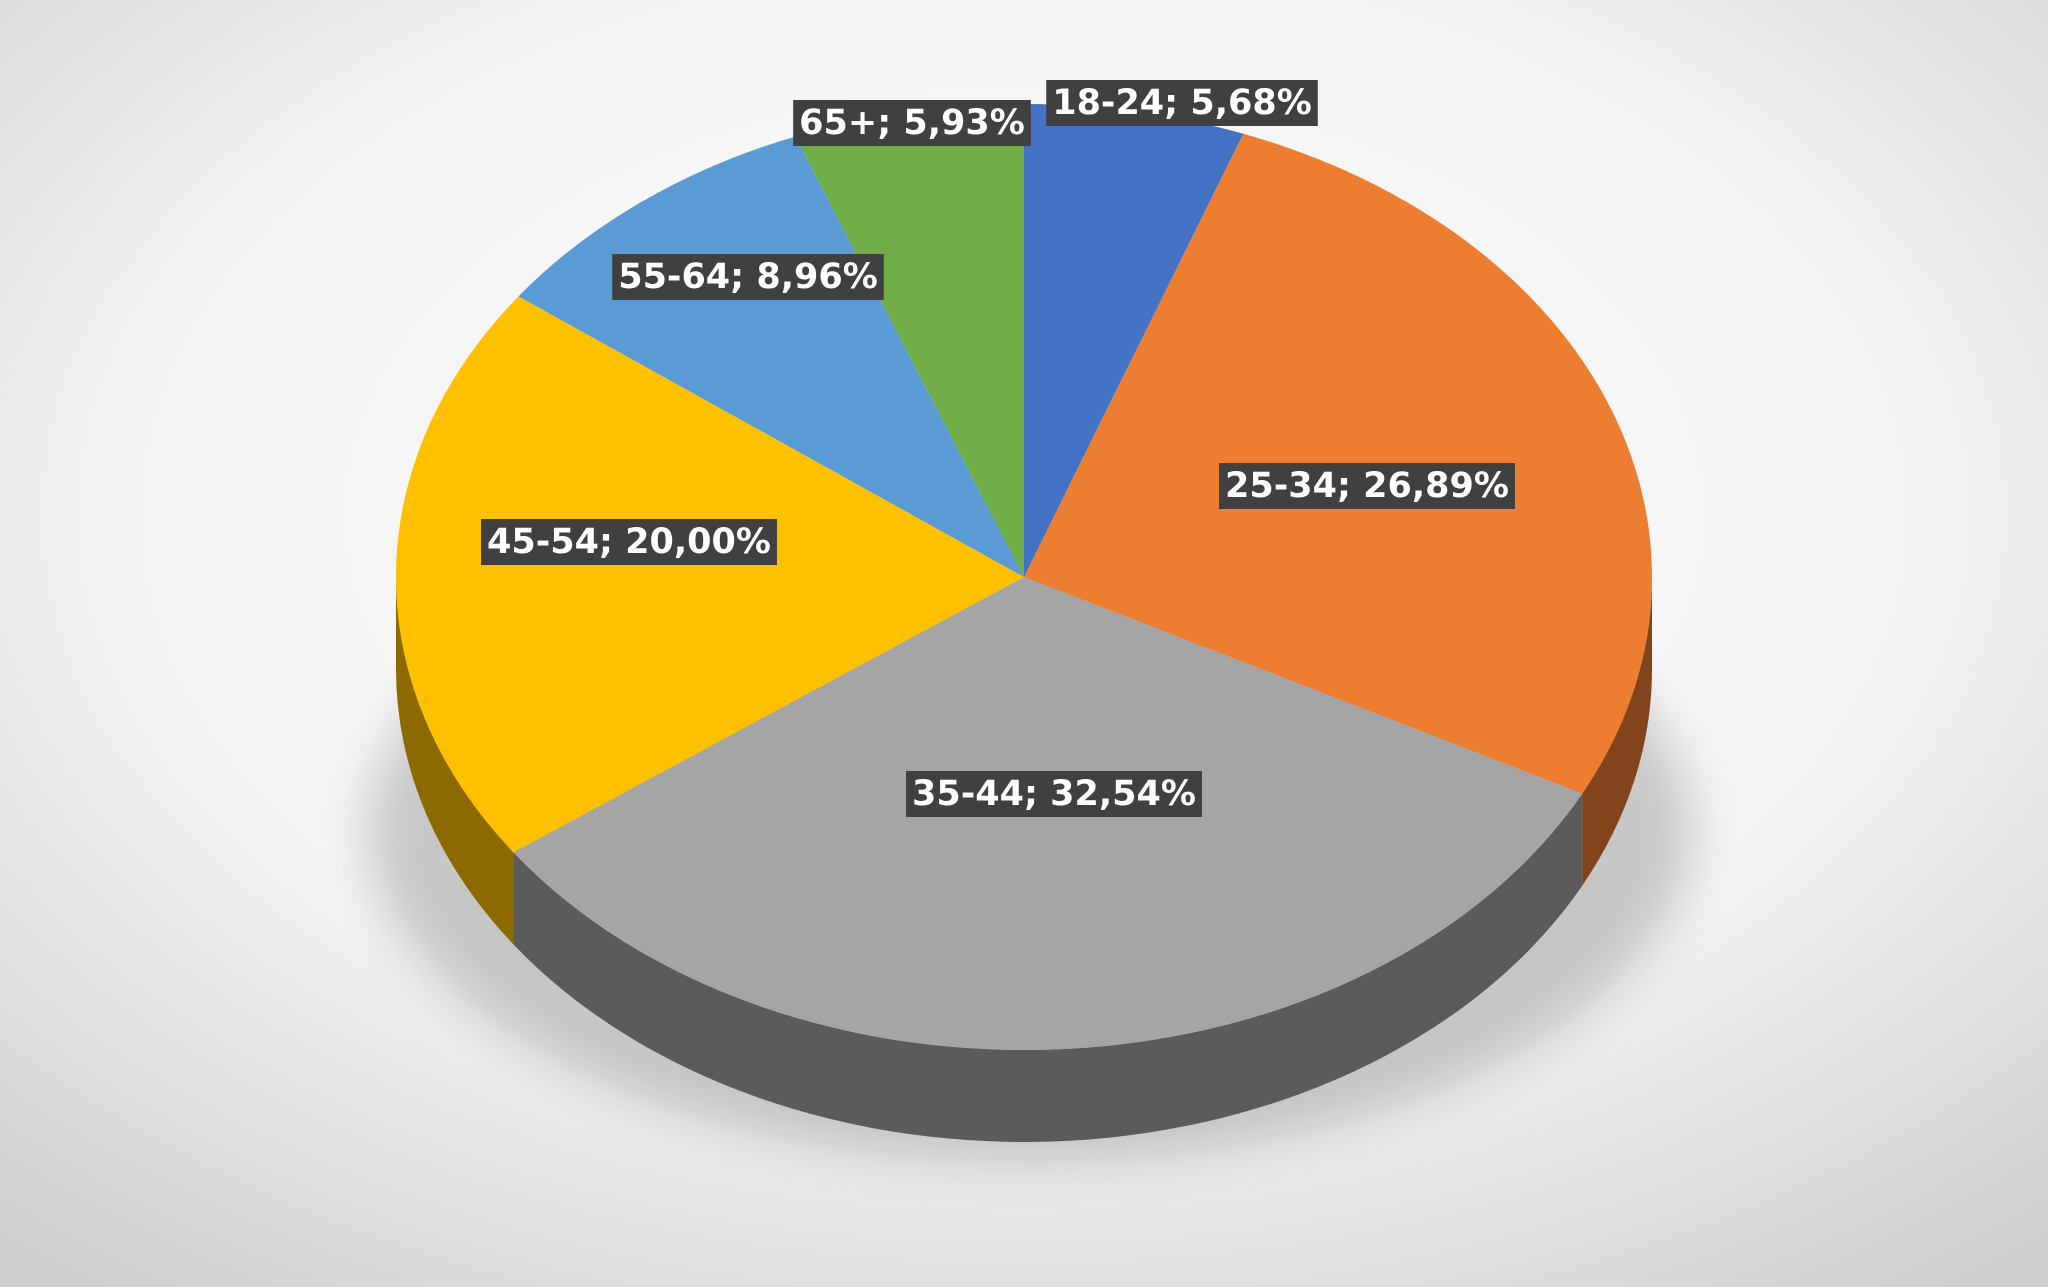 Image resolution: width=2048 pixels, height=1287 pixels. I want to click on data-label: 65+; 5,93%, so click(912, 123).